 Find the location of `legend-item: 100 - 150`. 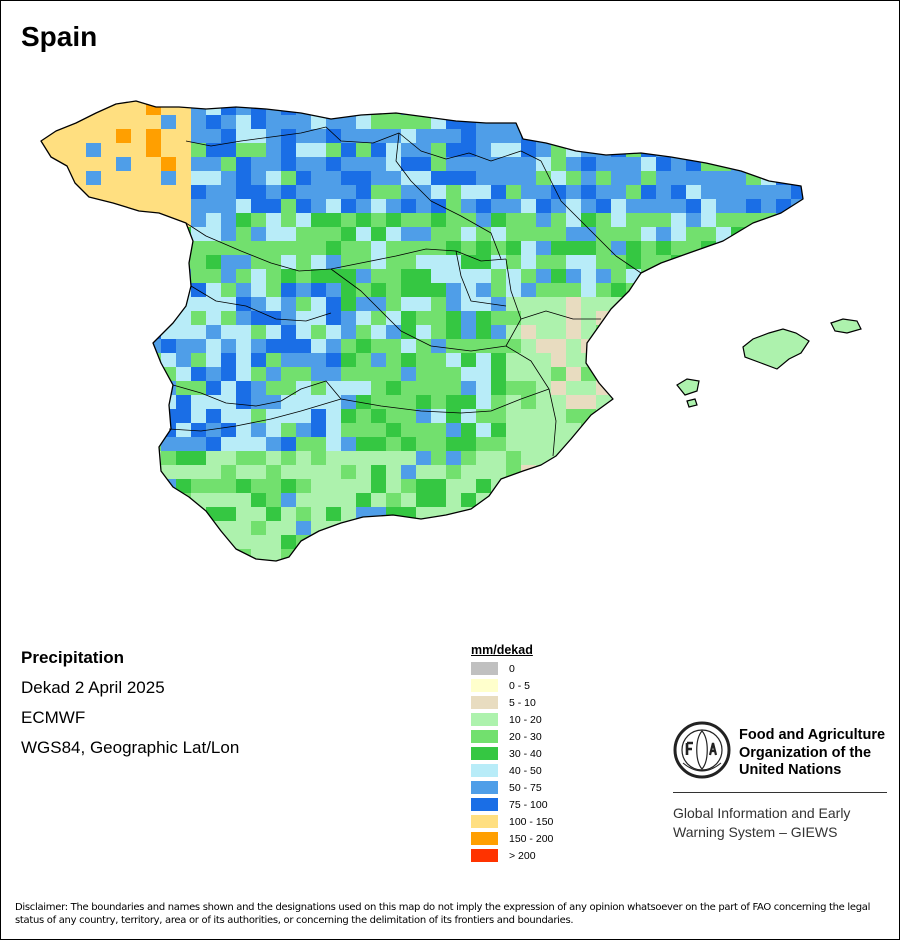

legend-item: 100 - 150 is located at coordinates (512, 821).